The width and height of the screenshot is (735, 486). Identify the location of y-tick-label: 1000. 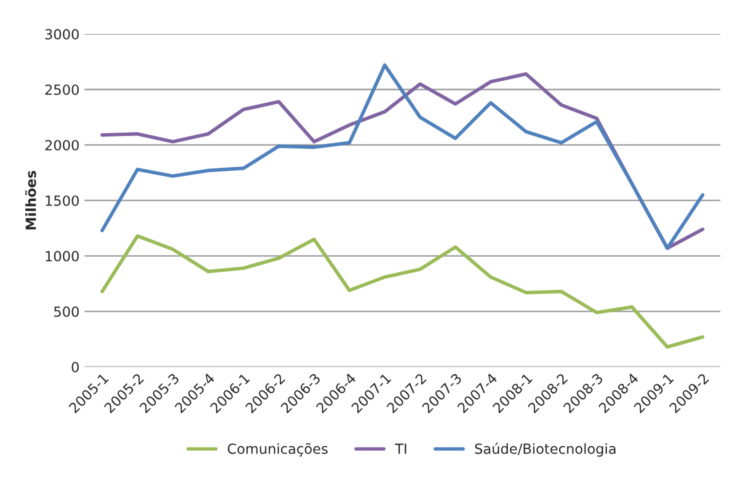
(62, 256).